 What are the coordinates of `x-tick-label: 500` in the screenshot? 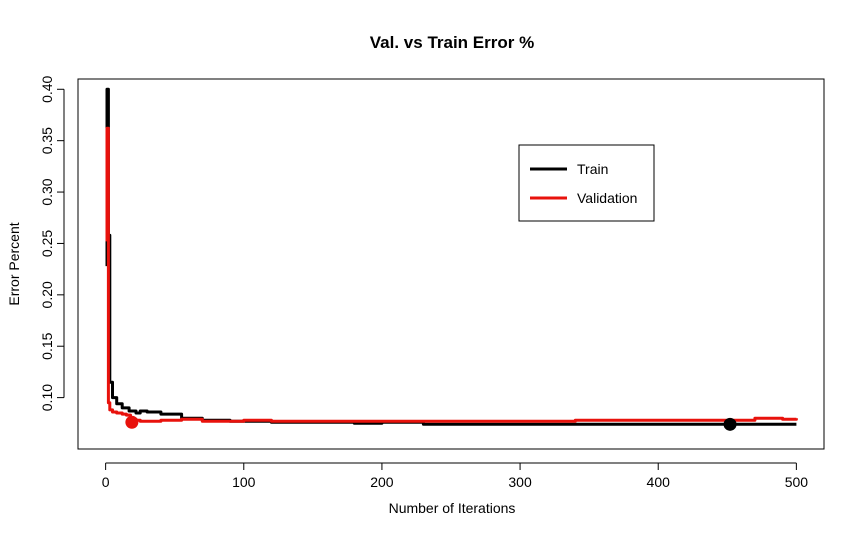 It's located at (797, 482).